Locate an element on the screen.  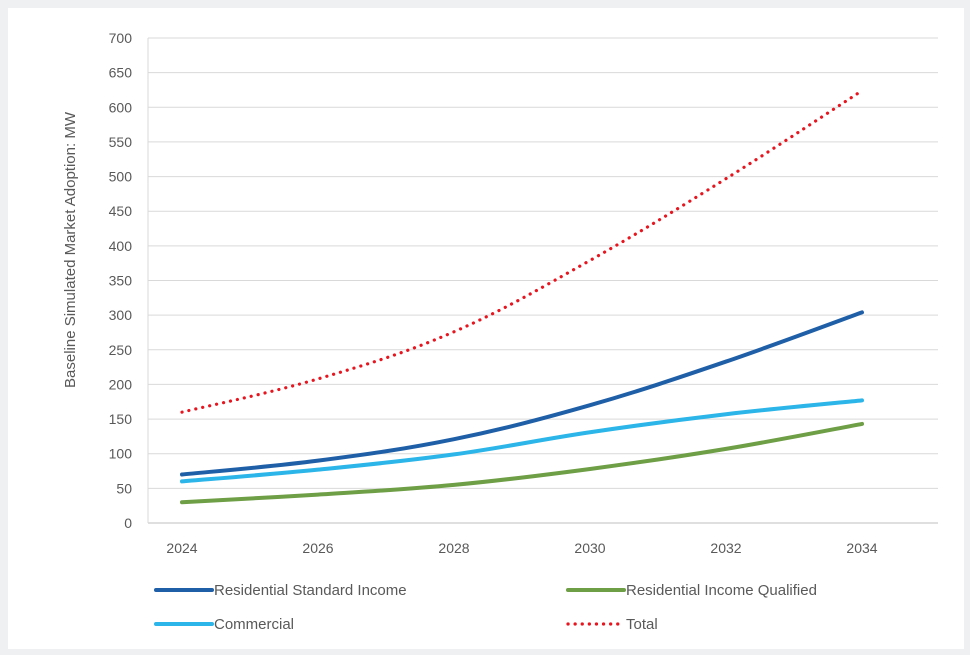
y-tick-label: 50 is located at coordinates (124, 488).